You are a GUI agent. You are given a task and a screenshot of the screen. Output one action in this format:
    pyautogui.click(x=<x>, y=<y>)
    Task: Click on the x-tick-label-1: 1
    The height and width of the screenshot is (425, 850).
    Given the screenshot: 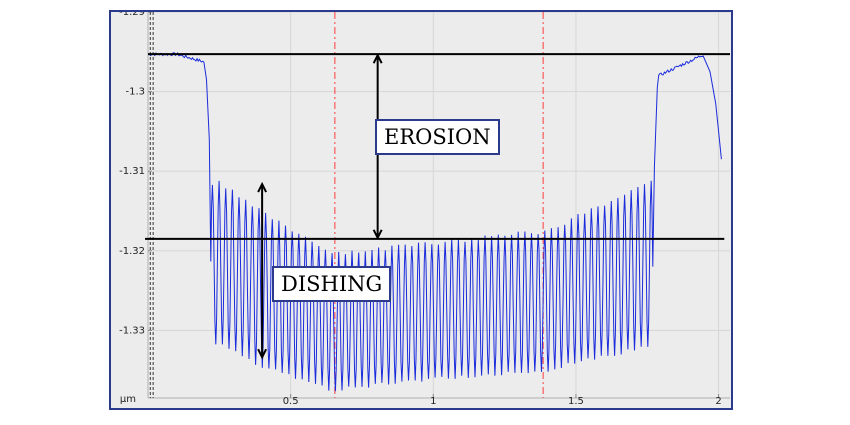 What is the action you would take?
    pyautogui.click(x=433, y=401)
    